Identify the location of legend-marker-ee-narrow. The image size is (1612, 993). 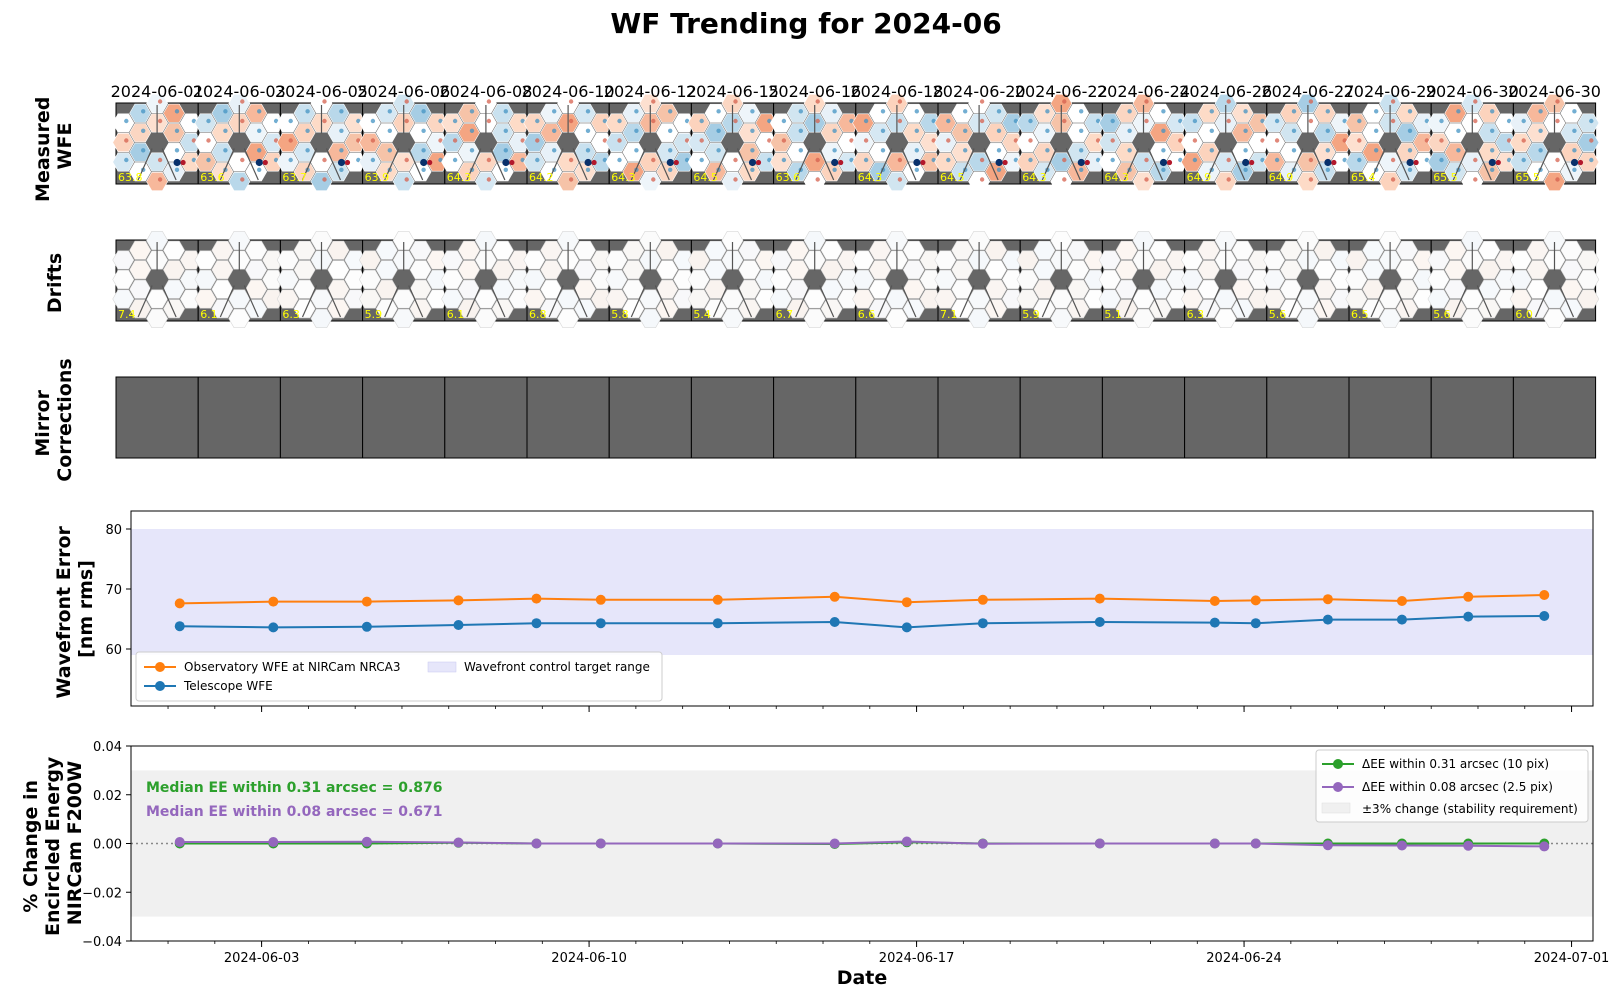
(1338, 787).